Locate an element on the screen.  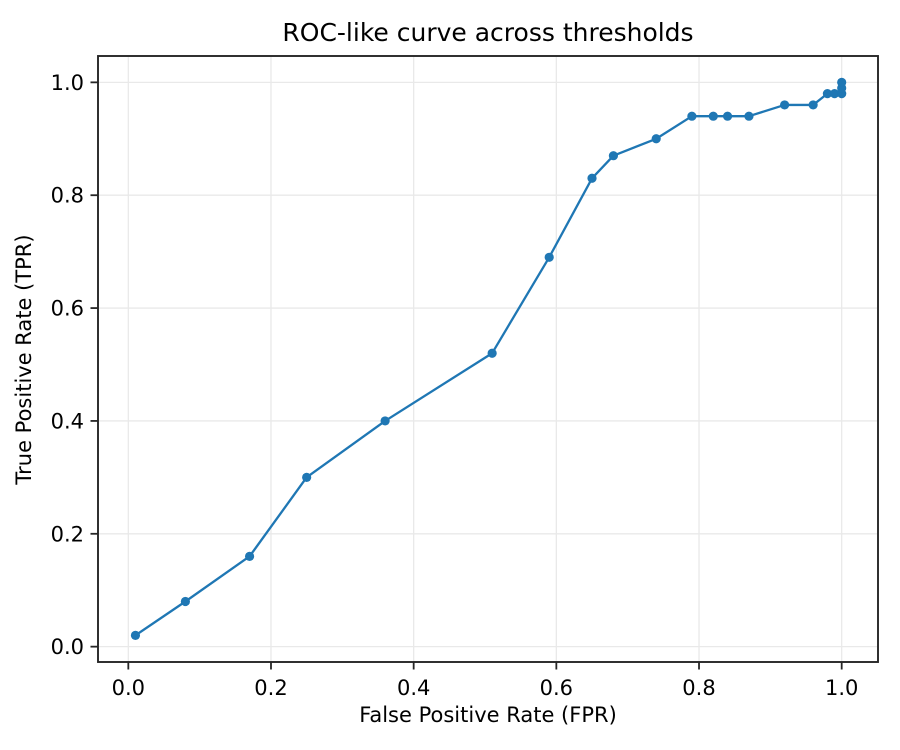
y-tick-label: 0.0 is located at coordinates (67, 647).